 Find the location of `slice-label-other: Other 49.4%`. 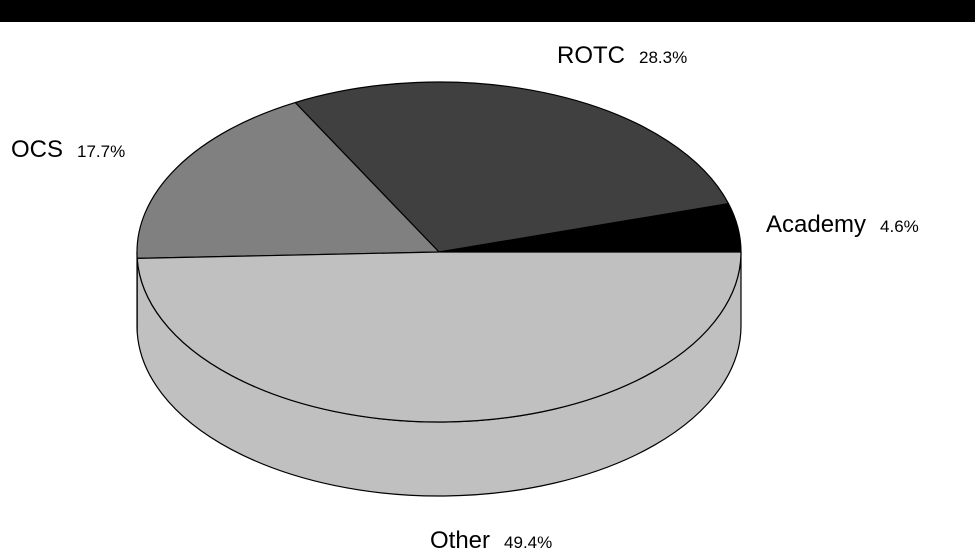

slice-label-other: Other 49.4% is located at coordinates (491, 540).